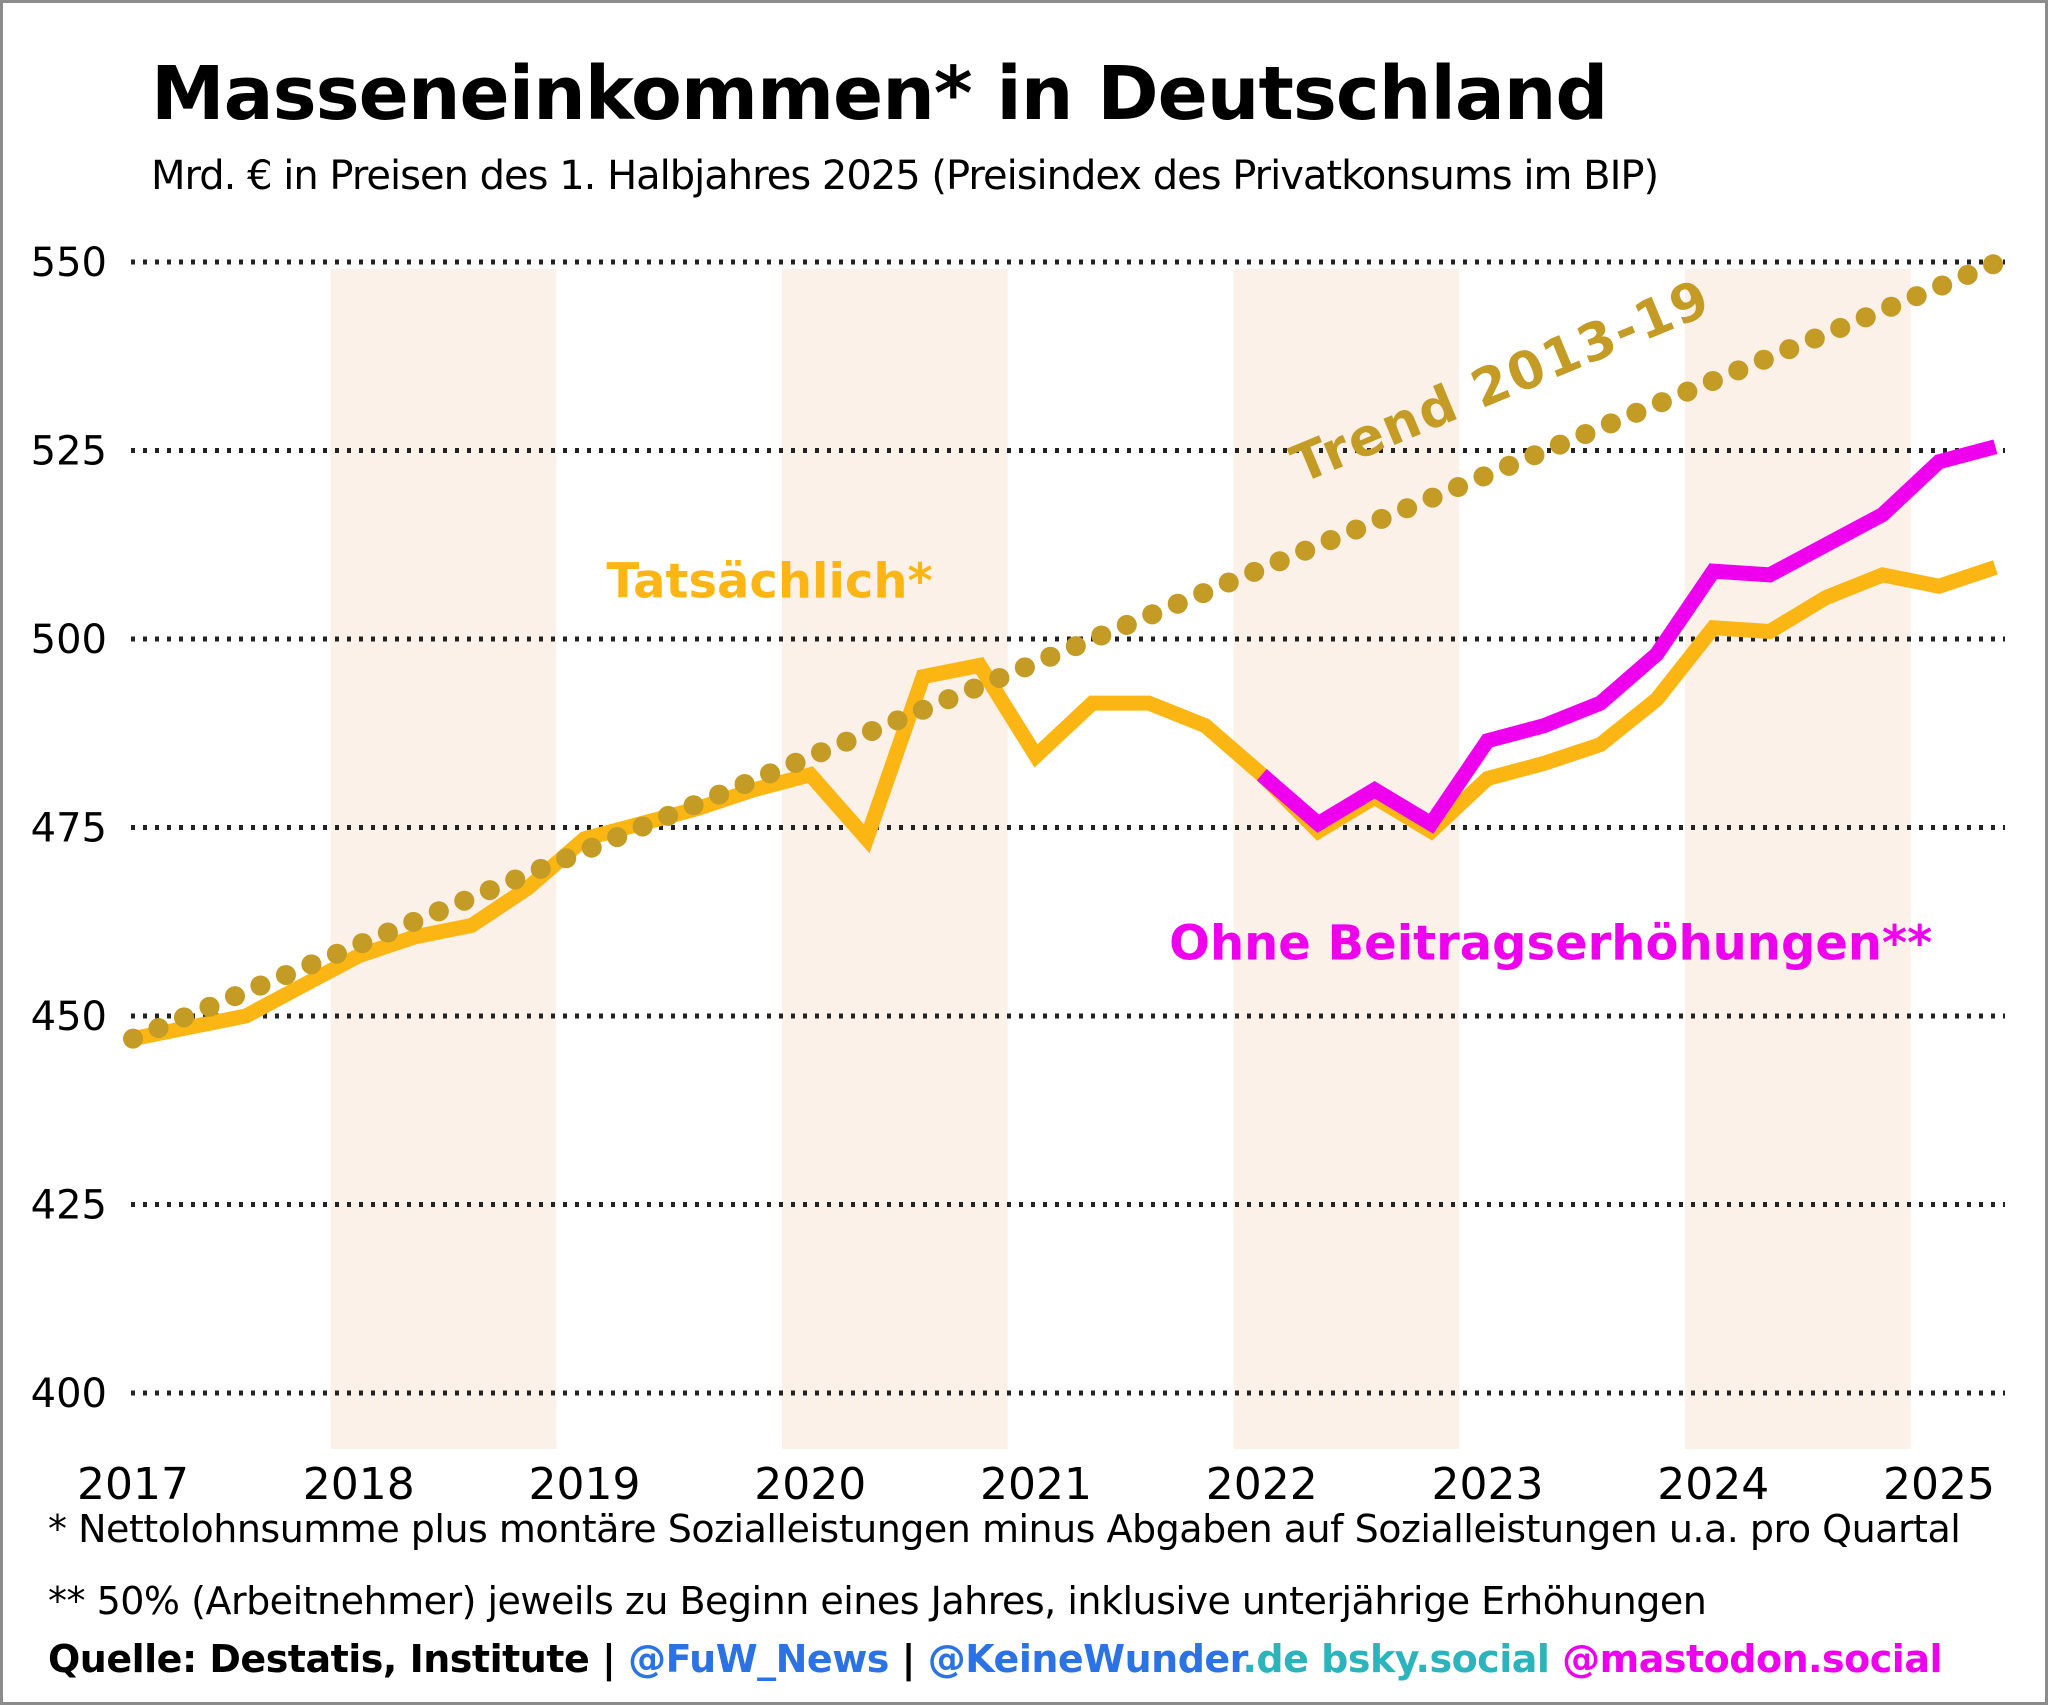 The width and height of the screenshot is (2048, 1705). What do you see at coordinates (1262, 1484) in the screenshot?
I see `x-tick-label: 2022` at bounding box center [1262, 1484].